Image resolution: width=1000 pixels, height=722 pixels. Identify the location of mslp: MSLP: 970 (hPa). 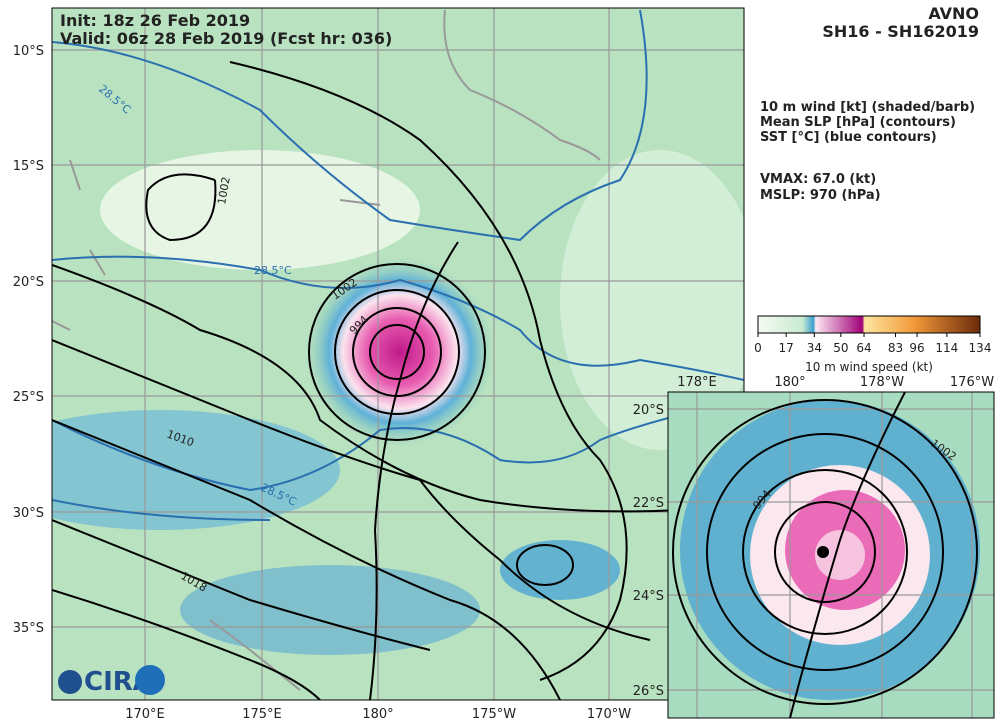
(820, 195).